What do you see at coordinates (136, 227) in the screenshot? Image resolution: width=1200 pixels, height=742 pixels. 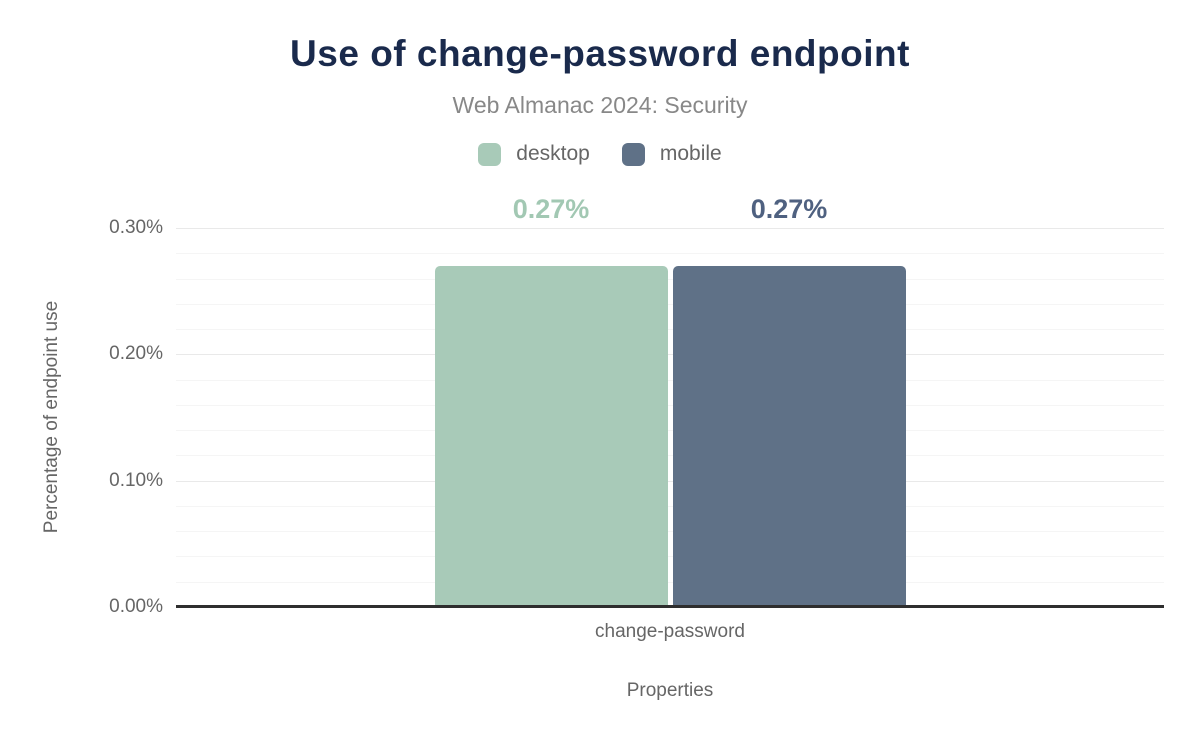 I see `y-tick-label: 0.30%` at bounding box center [136, 227].